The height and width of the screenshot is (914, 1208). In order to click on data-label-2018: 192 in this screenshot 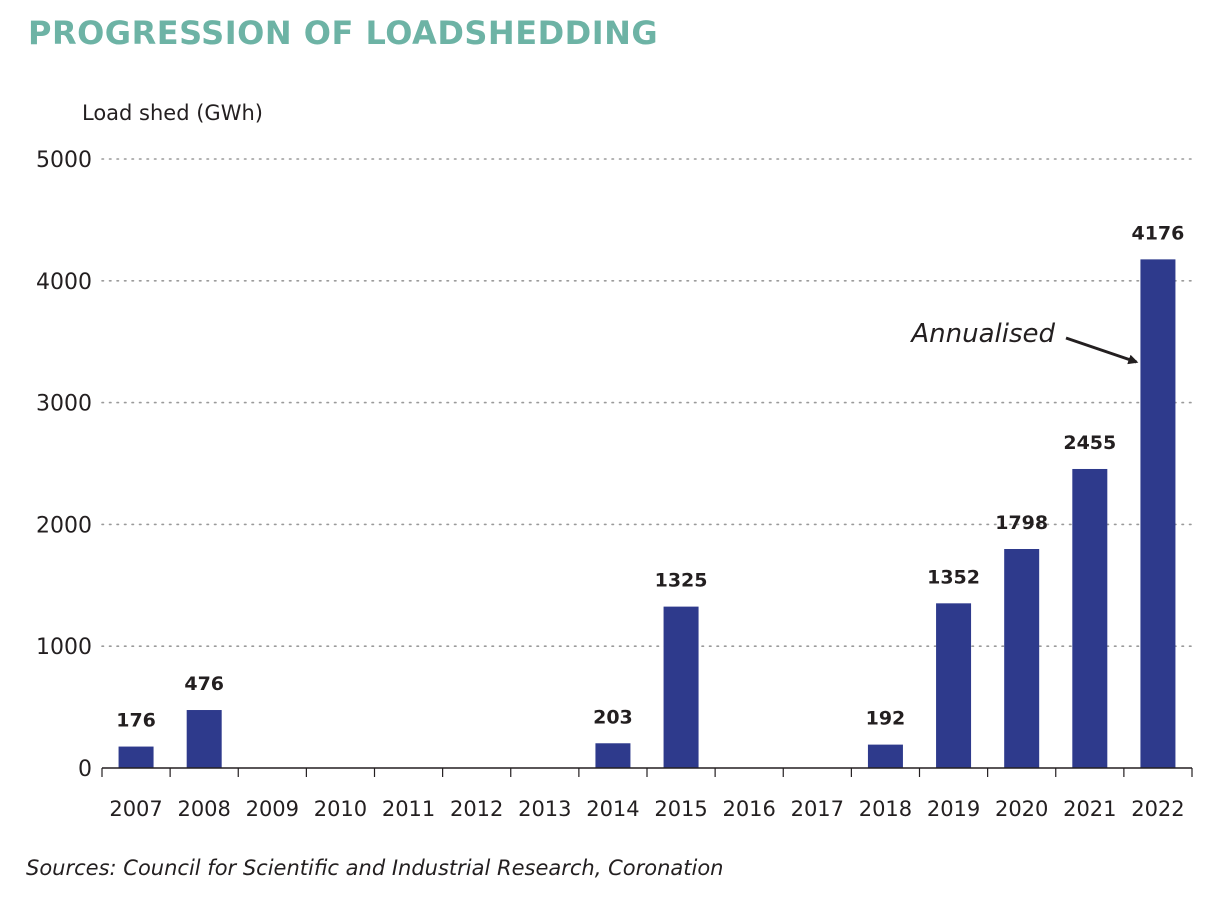, I will do `click(886, 719)`.